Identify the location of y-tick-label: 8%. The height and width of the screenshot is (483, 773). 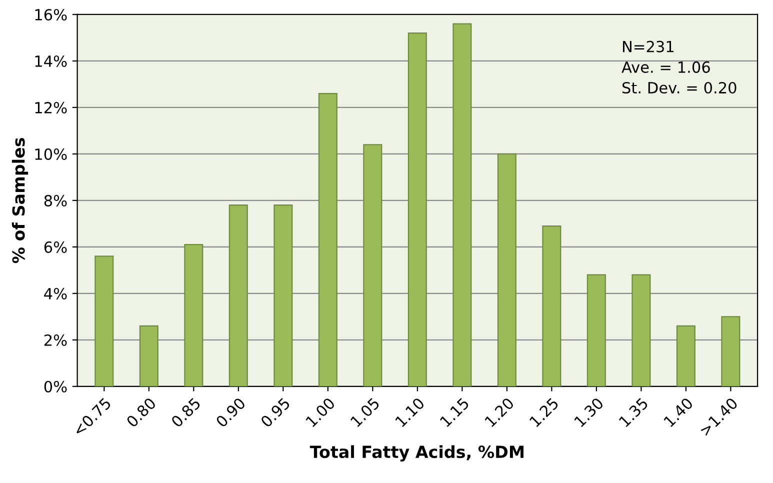
(55, 200).